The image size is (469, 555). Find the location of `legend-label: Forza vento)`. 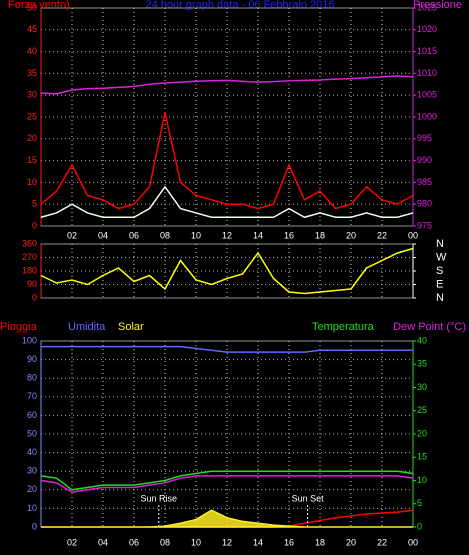

legend-label: Forza vento) is located at coordinates (39, 5).